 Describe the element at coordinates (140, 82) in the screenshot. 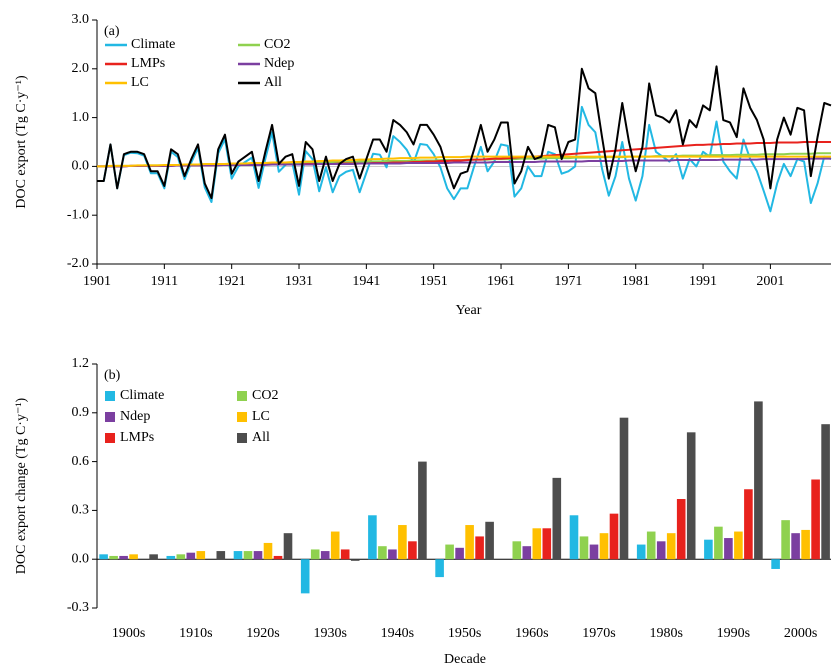

I see `legend-label: LC` at that location.